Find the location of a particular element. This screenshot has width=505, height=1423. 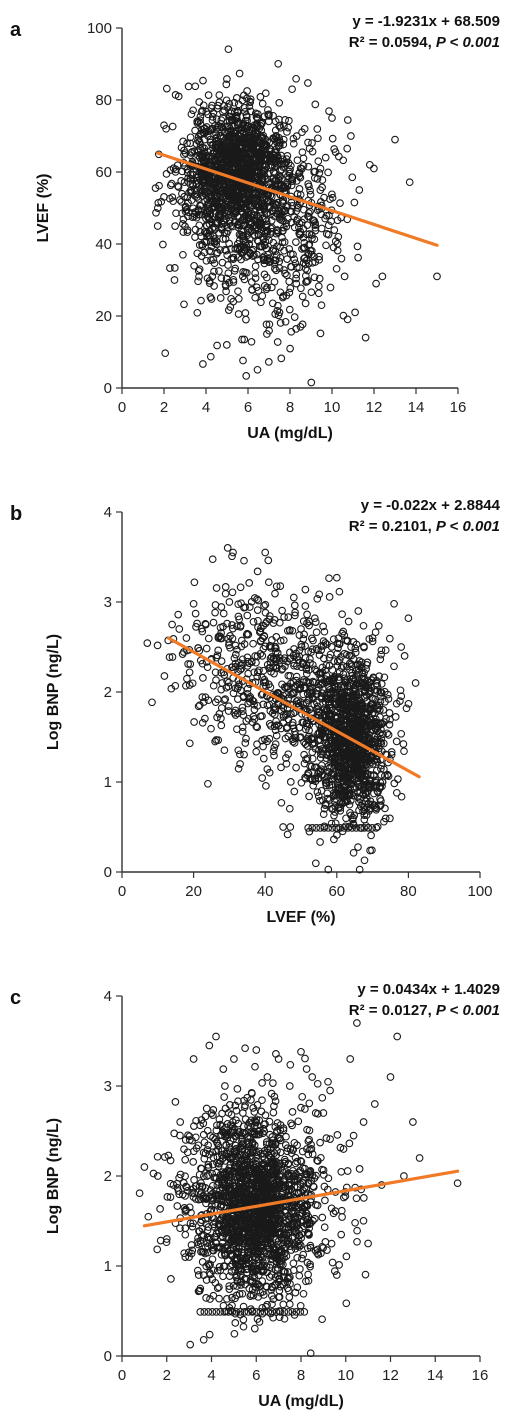

x-tick-label: 20 is located at coordinates (193, 891).